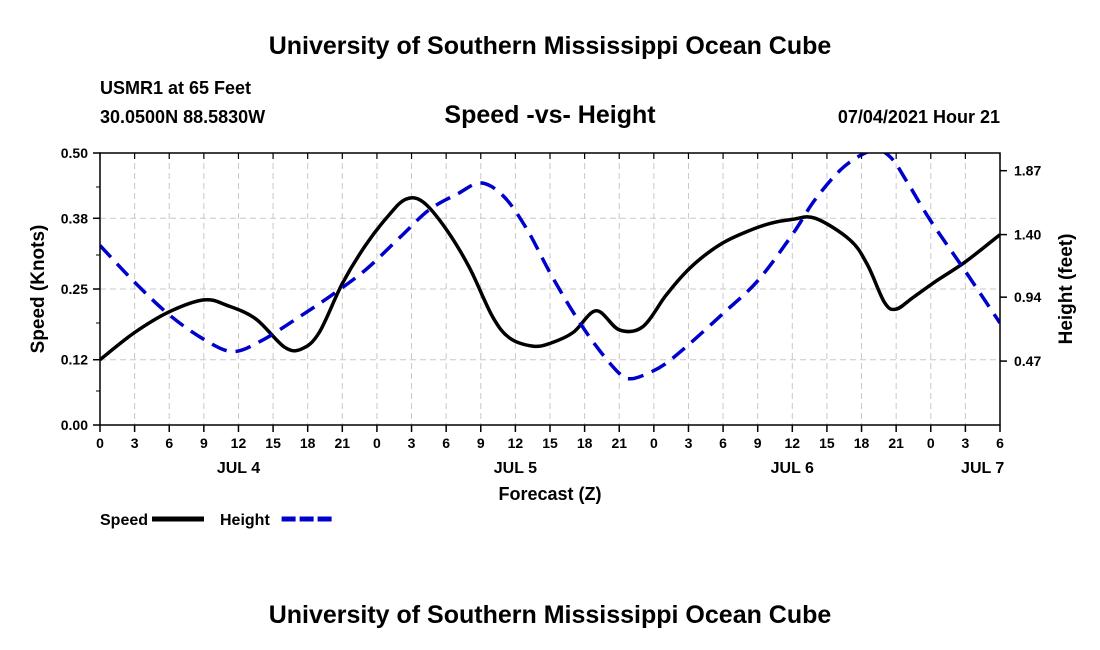  What do you see at coordinates (124, 520) in the screenshot?
I see `speed-legend-label: Speed` at bounding box center [124, 520].